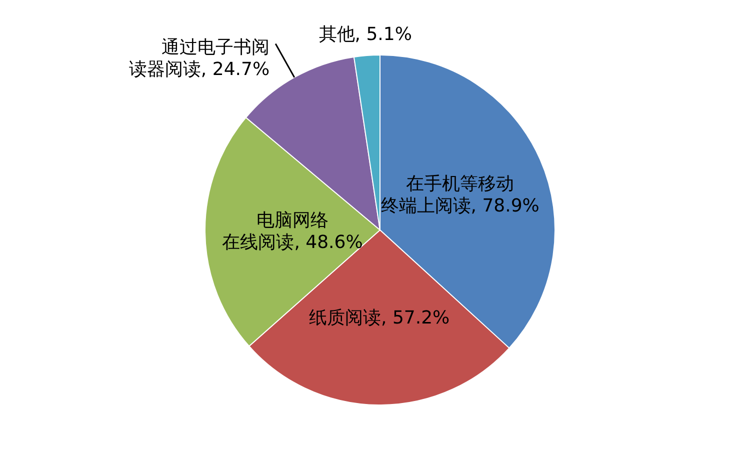 This screenshot has height=450, width=750. Describe the element at coordinates (365, 35) in the screenshot. I see `slice-label: 其他, 5.1%` at that location.